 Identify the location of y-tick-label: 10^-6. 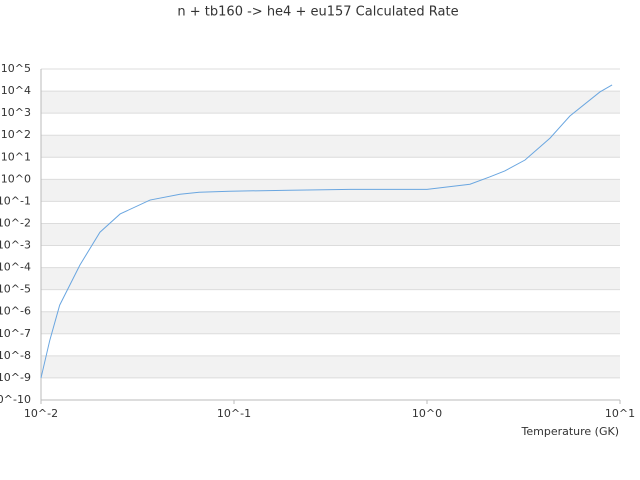
(15, 311).